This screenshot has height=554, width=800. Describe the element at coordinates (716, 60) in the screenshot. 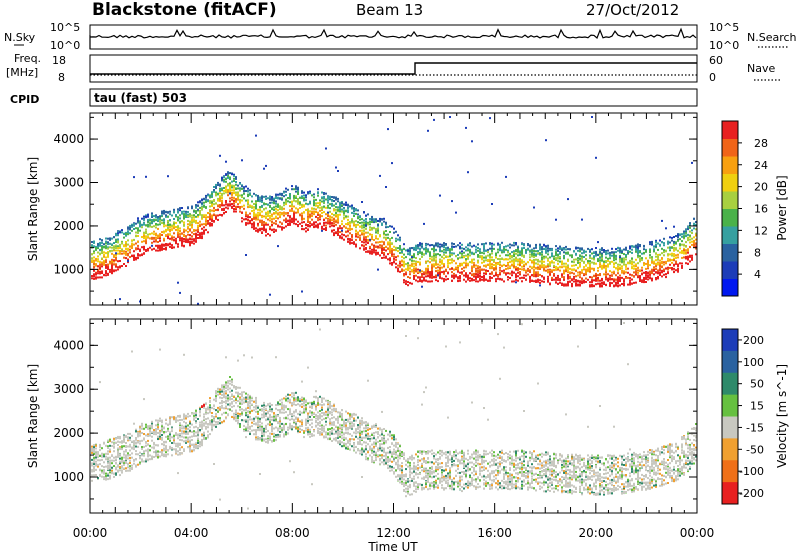

I see `nave-hi: 60` at that location.